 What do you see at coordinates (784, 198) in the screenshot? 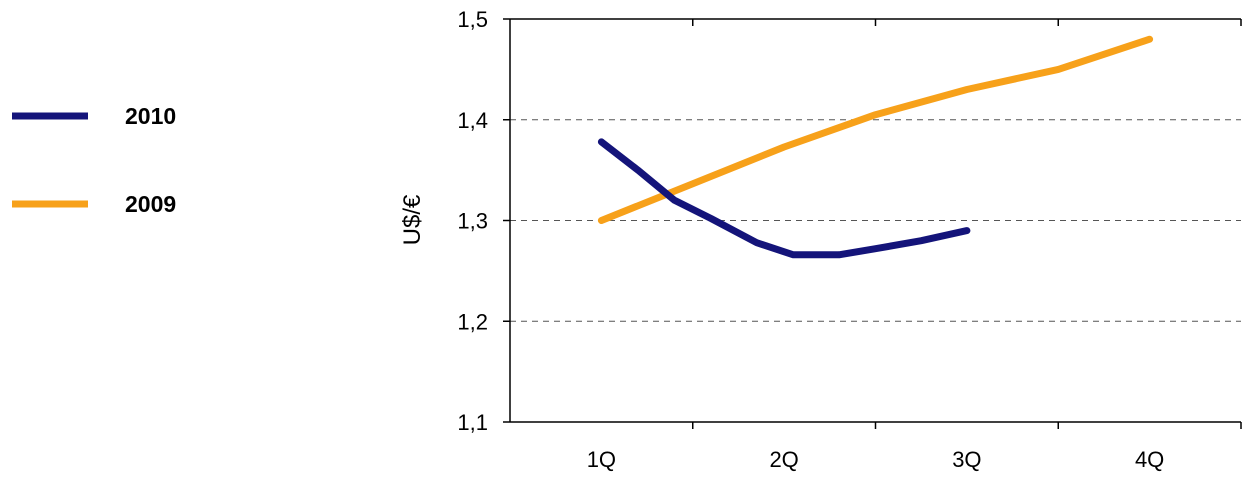
I see `series-line-2010` at bounding box center [784, 198].